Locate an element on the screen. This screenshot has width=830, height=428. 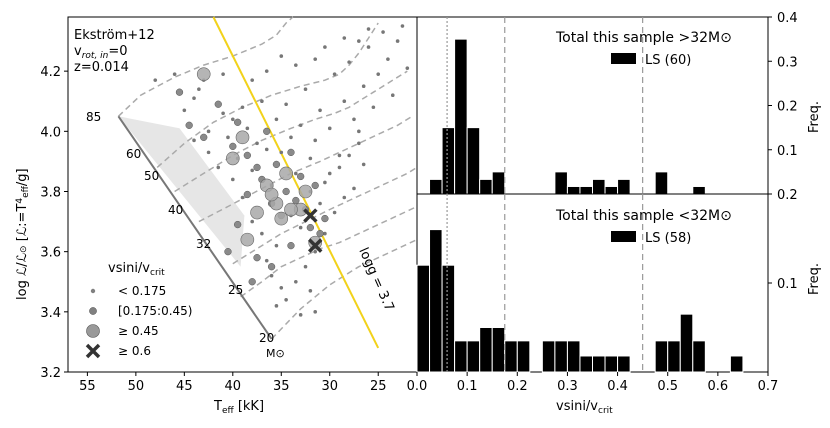
legend-marker-small is located at coordinates (93, 291).